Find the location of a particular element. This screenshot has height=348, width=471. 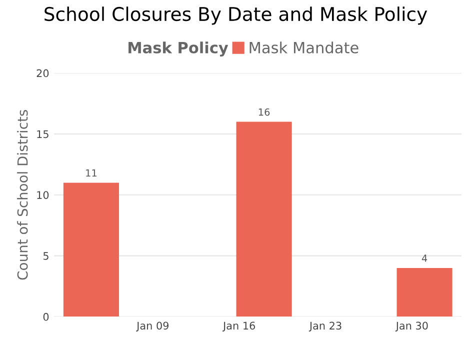

y-axis-title: Count of School Districts is located at coordinates (22, 195).